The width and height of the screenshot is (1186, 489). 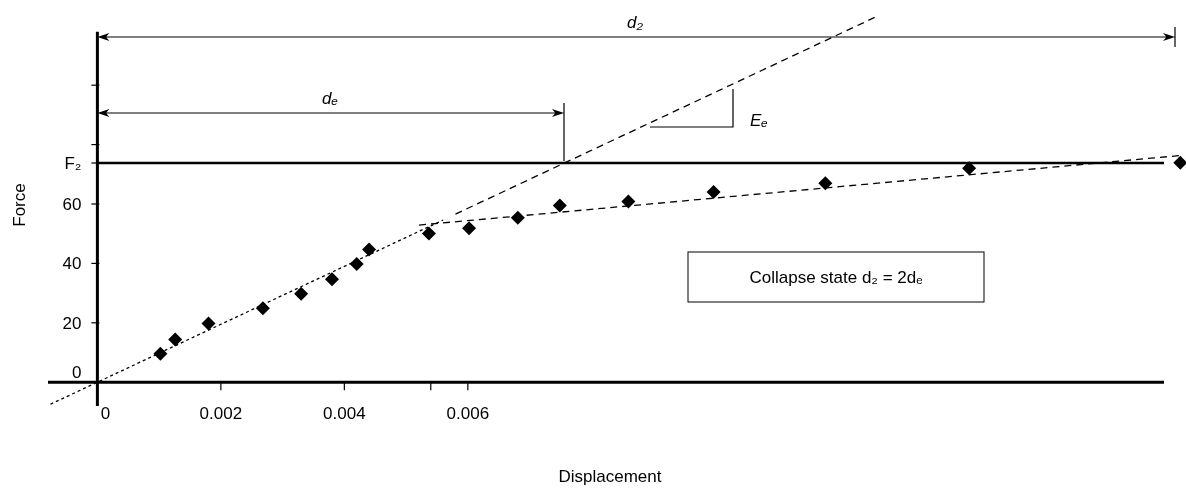 What do you see at coordinates (72, 264) in the screenshot?
I see `y-tick-label: 40` at bounding box center [72, 264].